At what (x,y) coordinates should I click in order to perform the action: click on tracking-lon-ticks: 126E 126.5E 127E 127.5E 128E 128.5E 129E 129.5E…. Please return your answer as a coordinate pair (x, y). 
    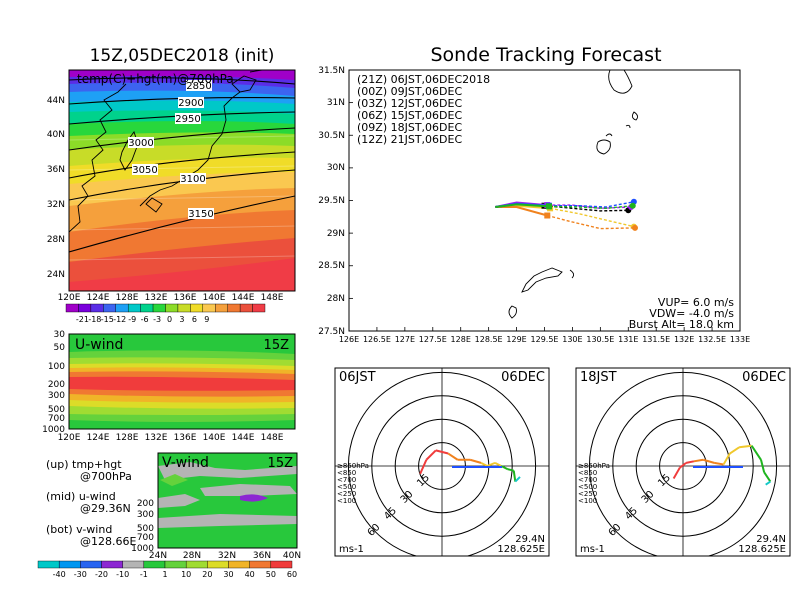
    Looking at the image, I should click on (544, 339).